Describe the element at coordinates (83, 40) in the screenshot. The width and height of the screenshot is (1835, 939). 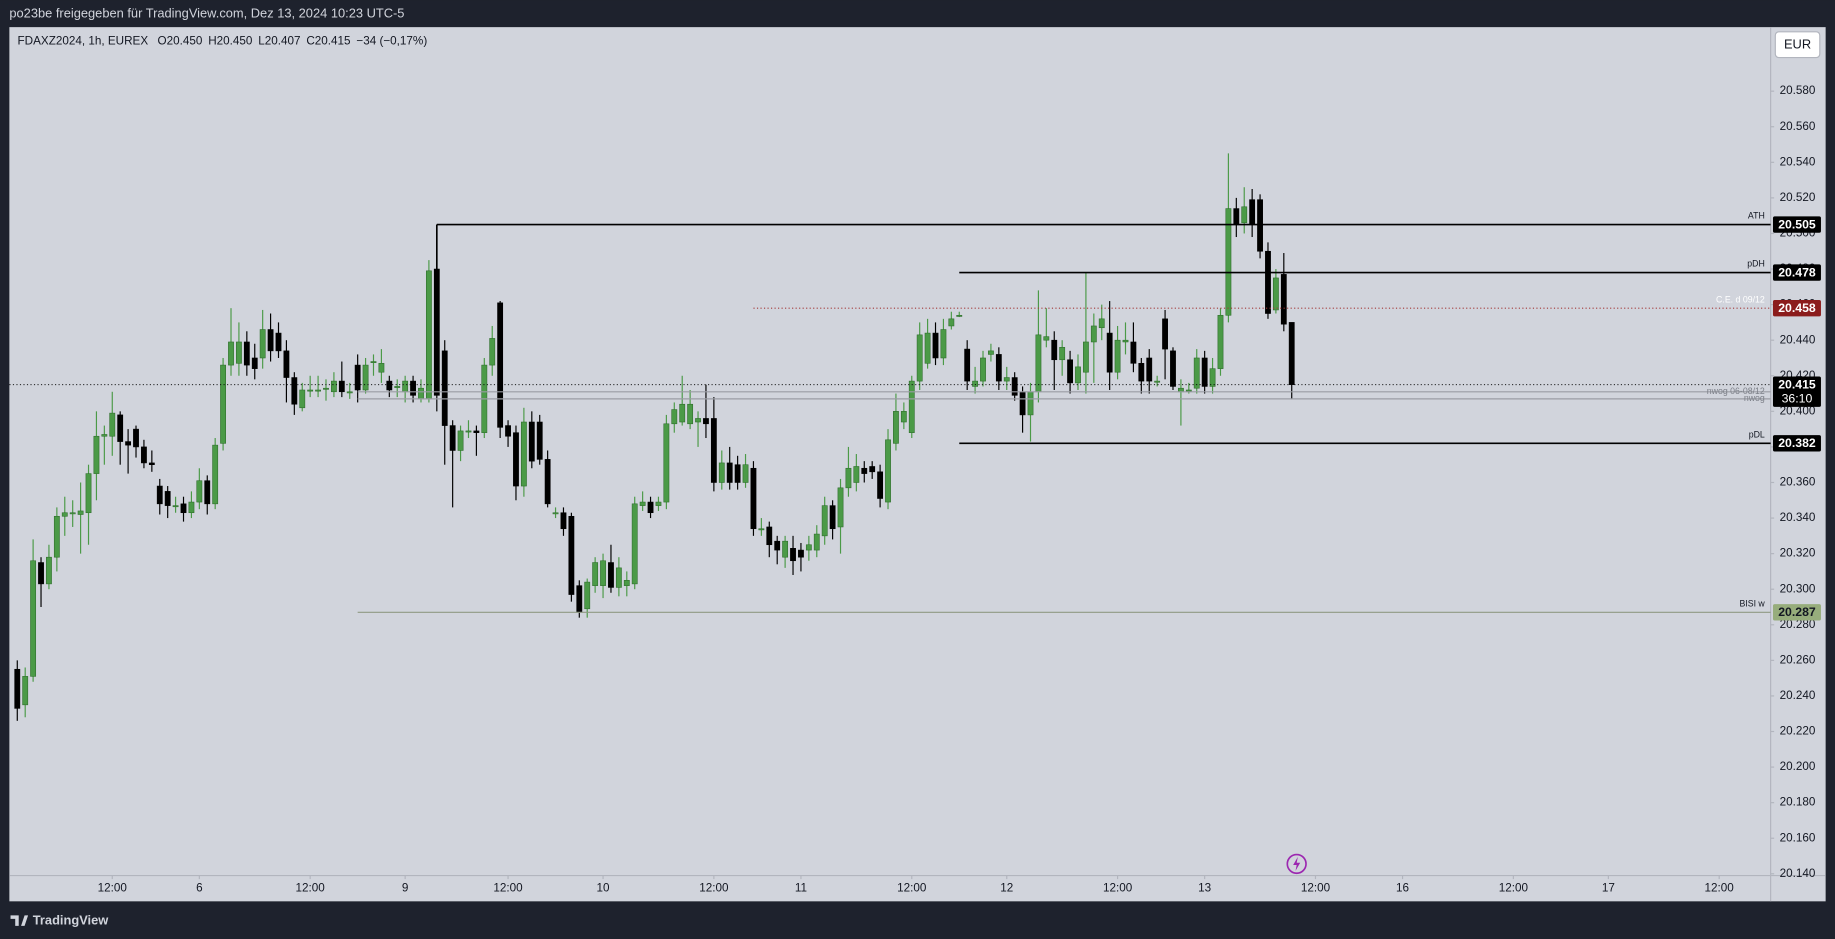
I see `legend-symbol: FDAXZ2024, 1h, EUREX` at that location.